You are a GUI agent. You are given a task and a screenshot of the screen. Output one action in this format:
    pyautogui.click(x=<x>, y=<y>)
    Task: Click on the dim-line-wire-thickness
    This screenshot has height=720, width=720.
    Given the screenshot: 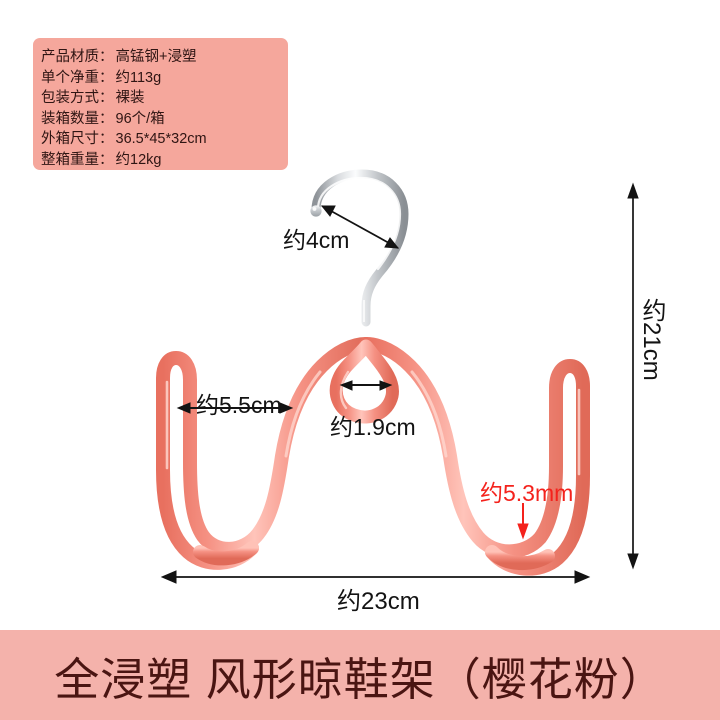 What is the action you would take?
    pyautogui.click(x=523, y=521)
    